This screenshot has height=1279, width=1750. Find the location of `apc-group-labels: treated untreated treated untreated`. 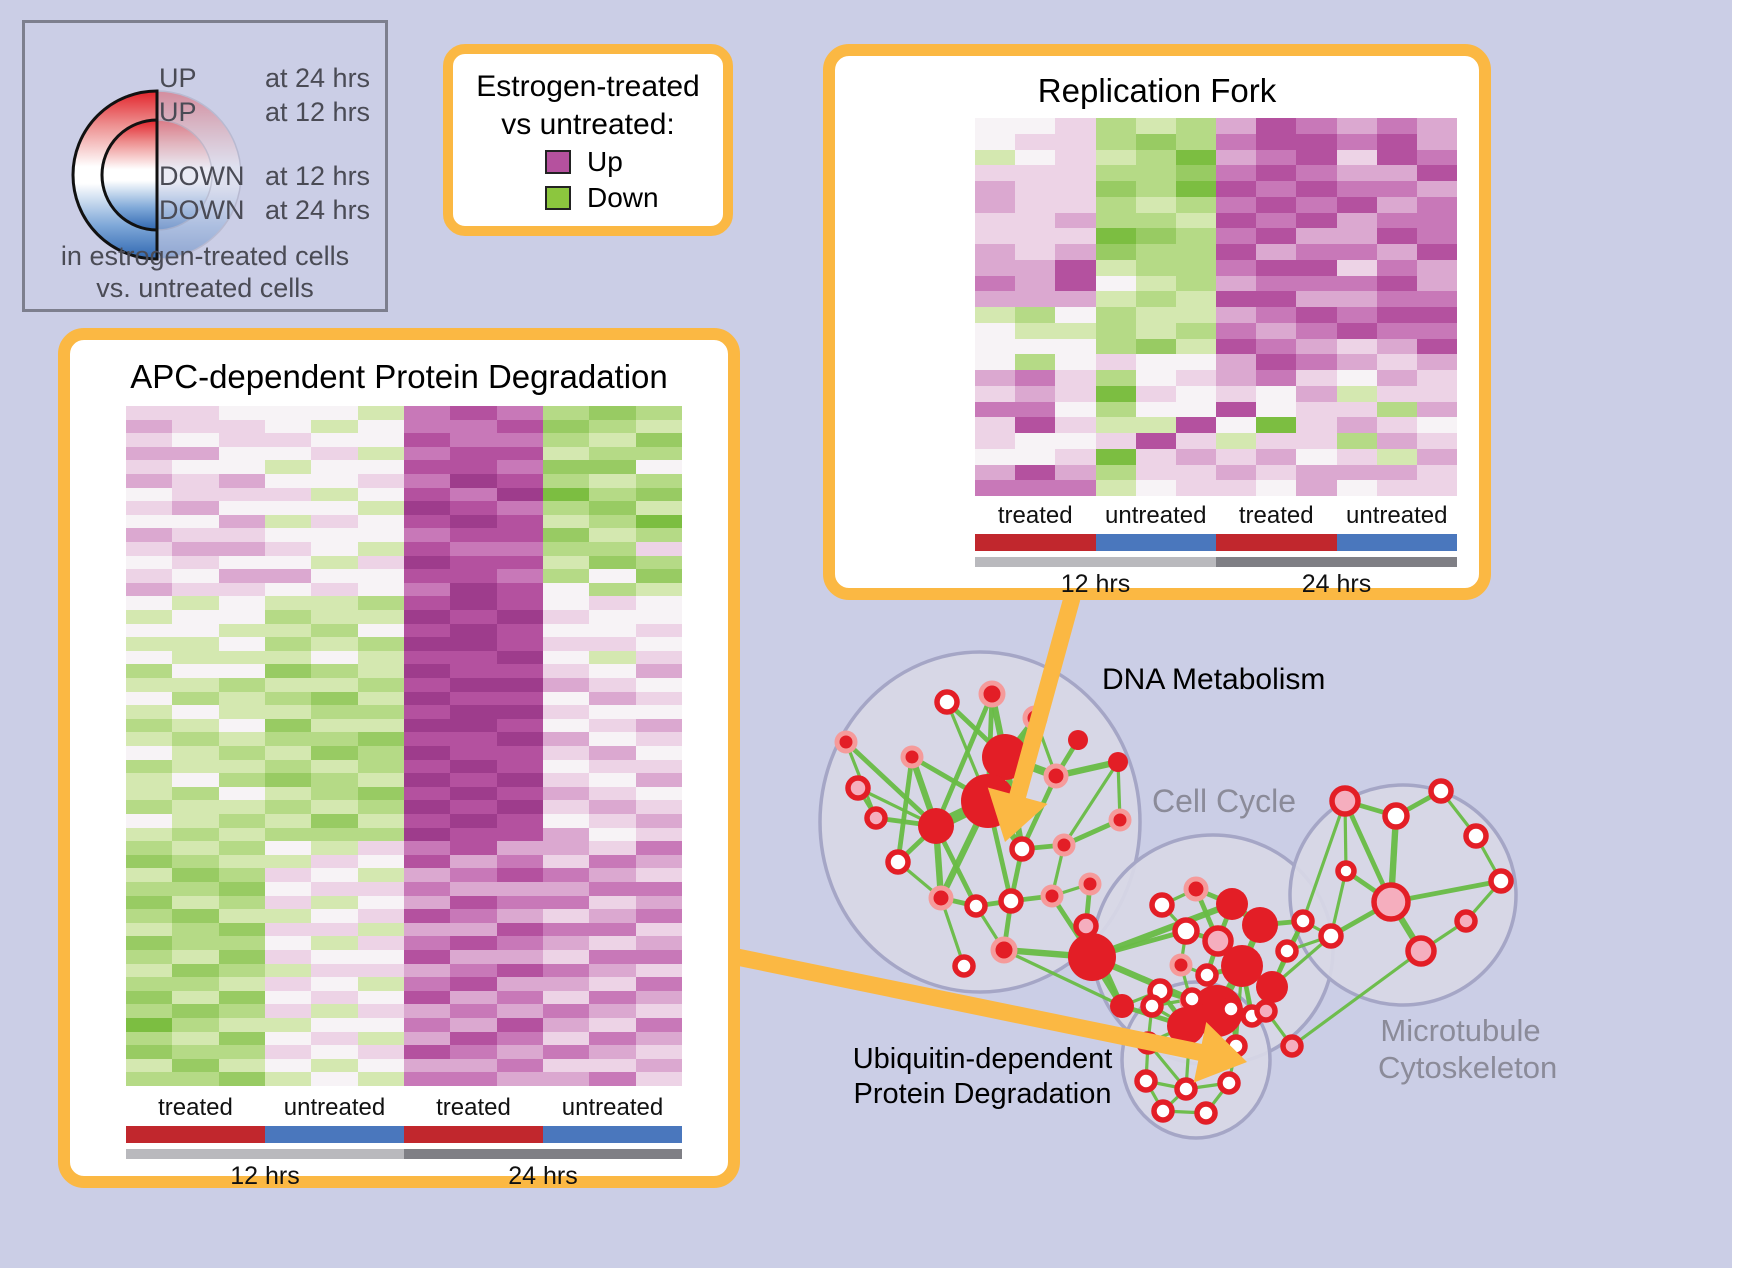

apc-group-labels: treated untreated treated untreated is located at coordinates (404, 1108).